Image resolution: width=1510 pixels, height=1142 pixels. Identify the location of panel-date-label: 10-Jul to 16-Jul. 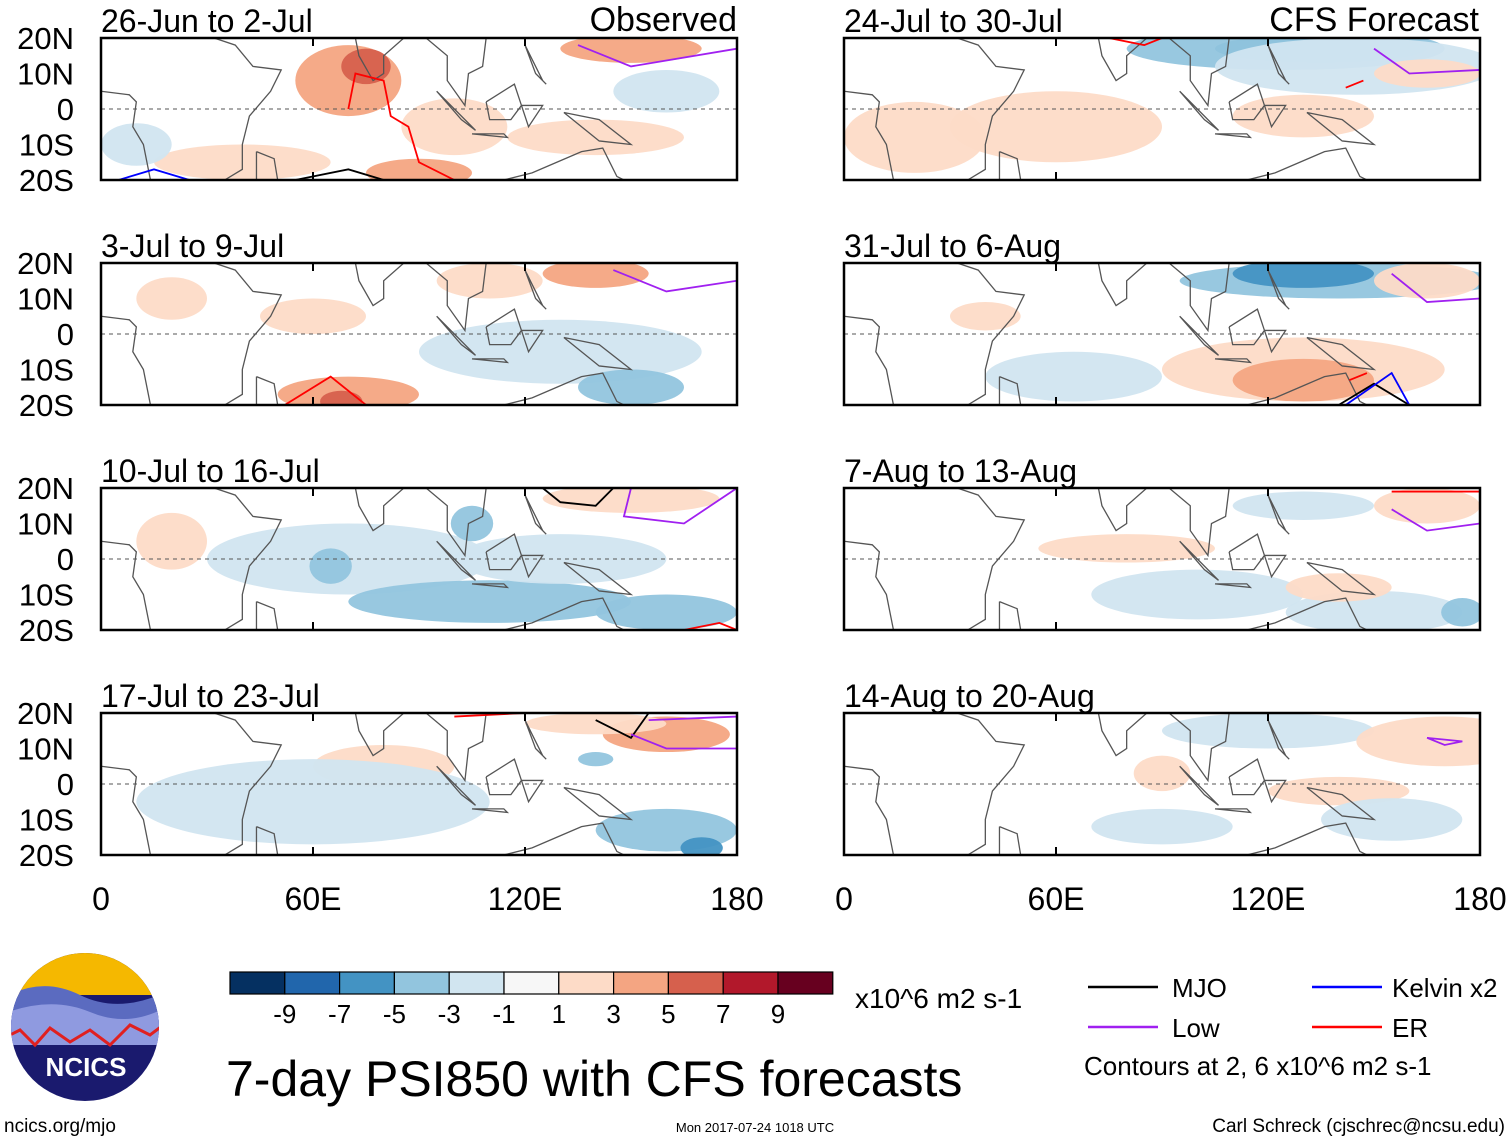
(210, 471).